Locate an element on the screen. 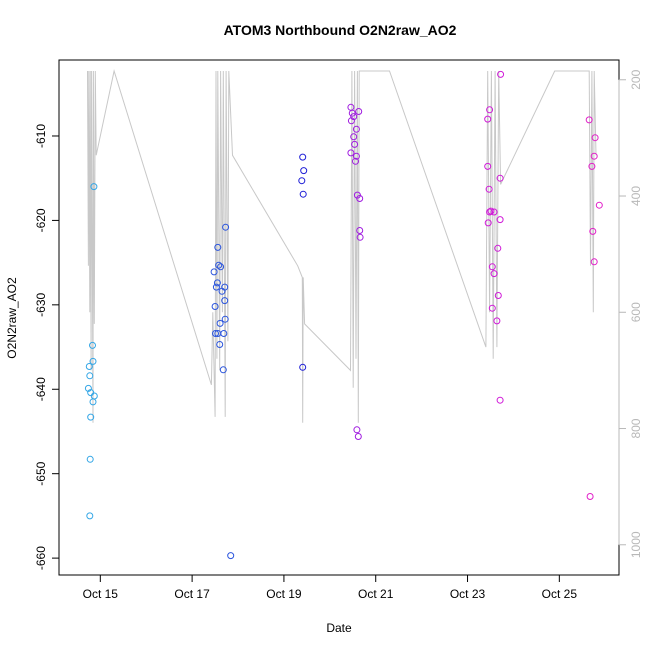  y2-axis: 200 400 600 800 1000 is located at coordinates (630, 313).